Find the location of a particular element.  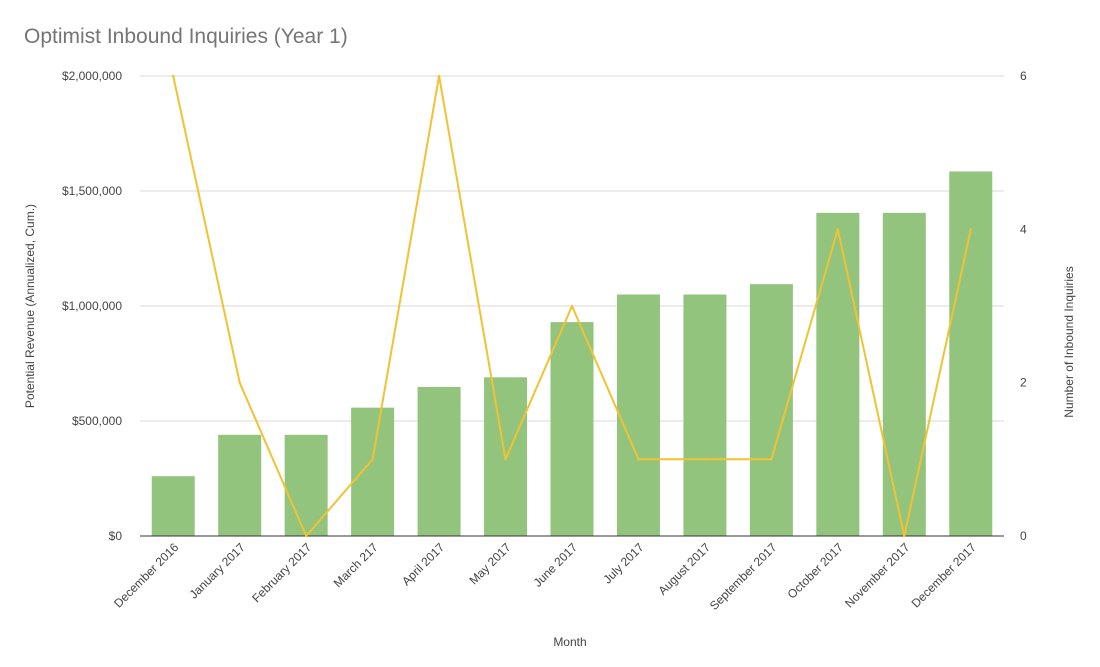

y-tick-label: $2,000,000 is located at coordinates (92, 76).